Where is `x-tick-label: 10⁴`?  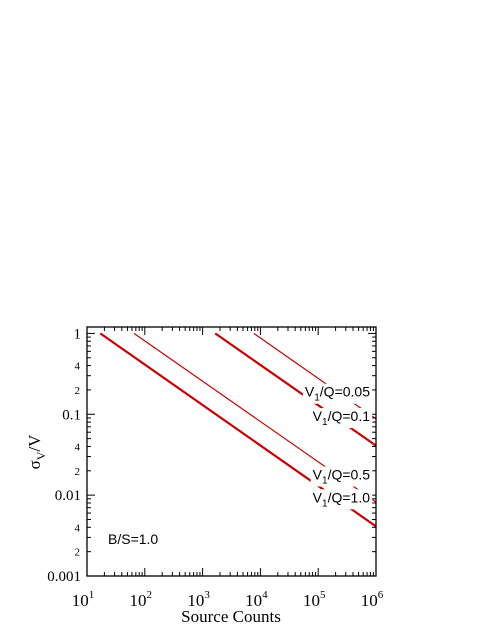
x-tick-label: 10⁴ is located at coordinates (256, 599).